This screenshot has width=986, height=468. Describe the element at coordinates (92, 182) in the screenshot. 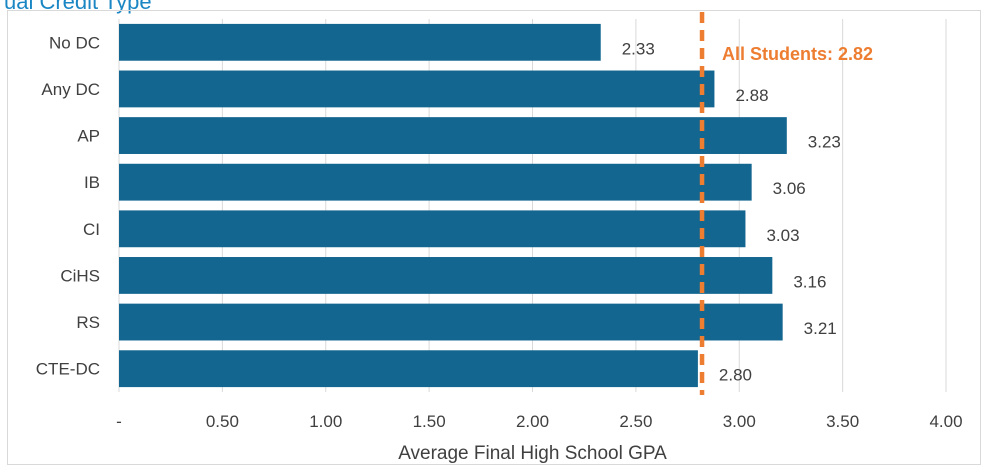

I see `category-label: IB` at that location.